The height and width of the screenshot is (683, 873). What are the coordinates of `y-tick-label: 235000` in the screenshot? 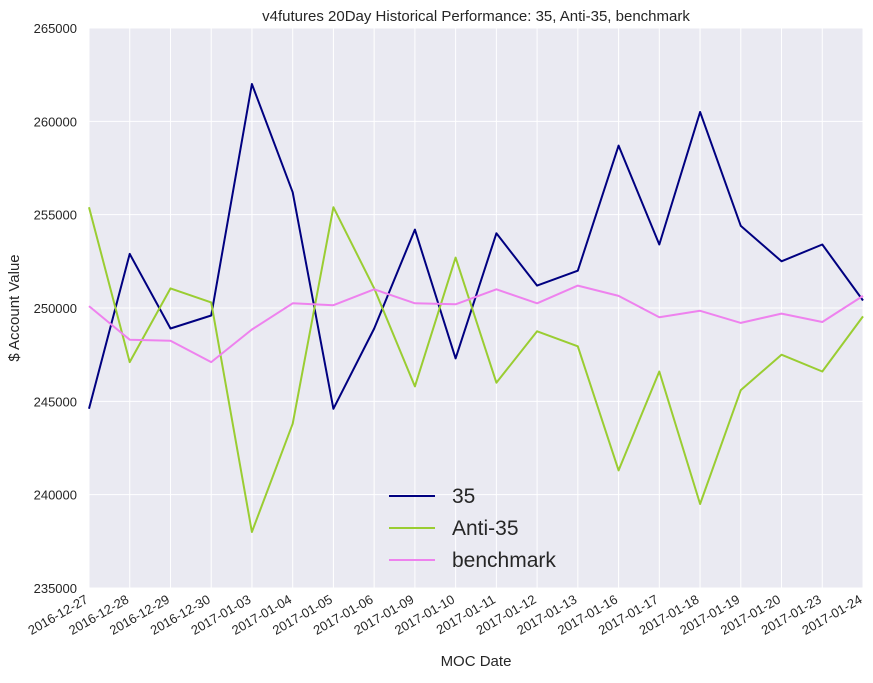 It's located at (55, 588).